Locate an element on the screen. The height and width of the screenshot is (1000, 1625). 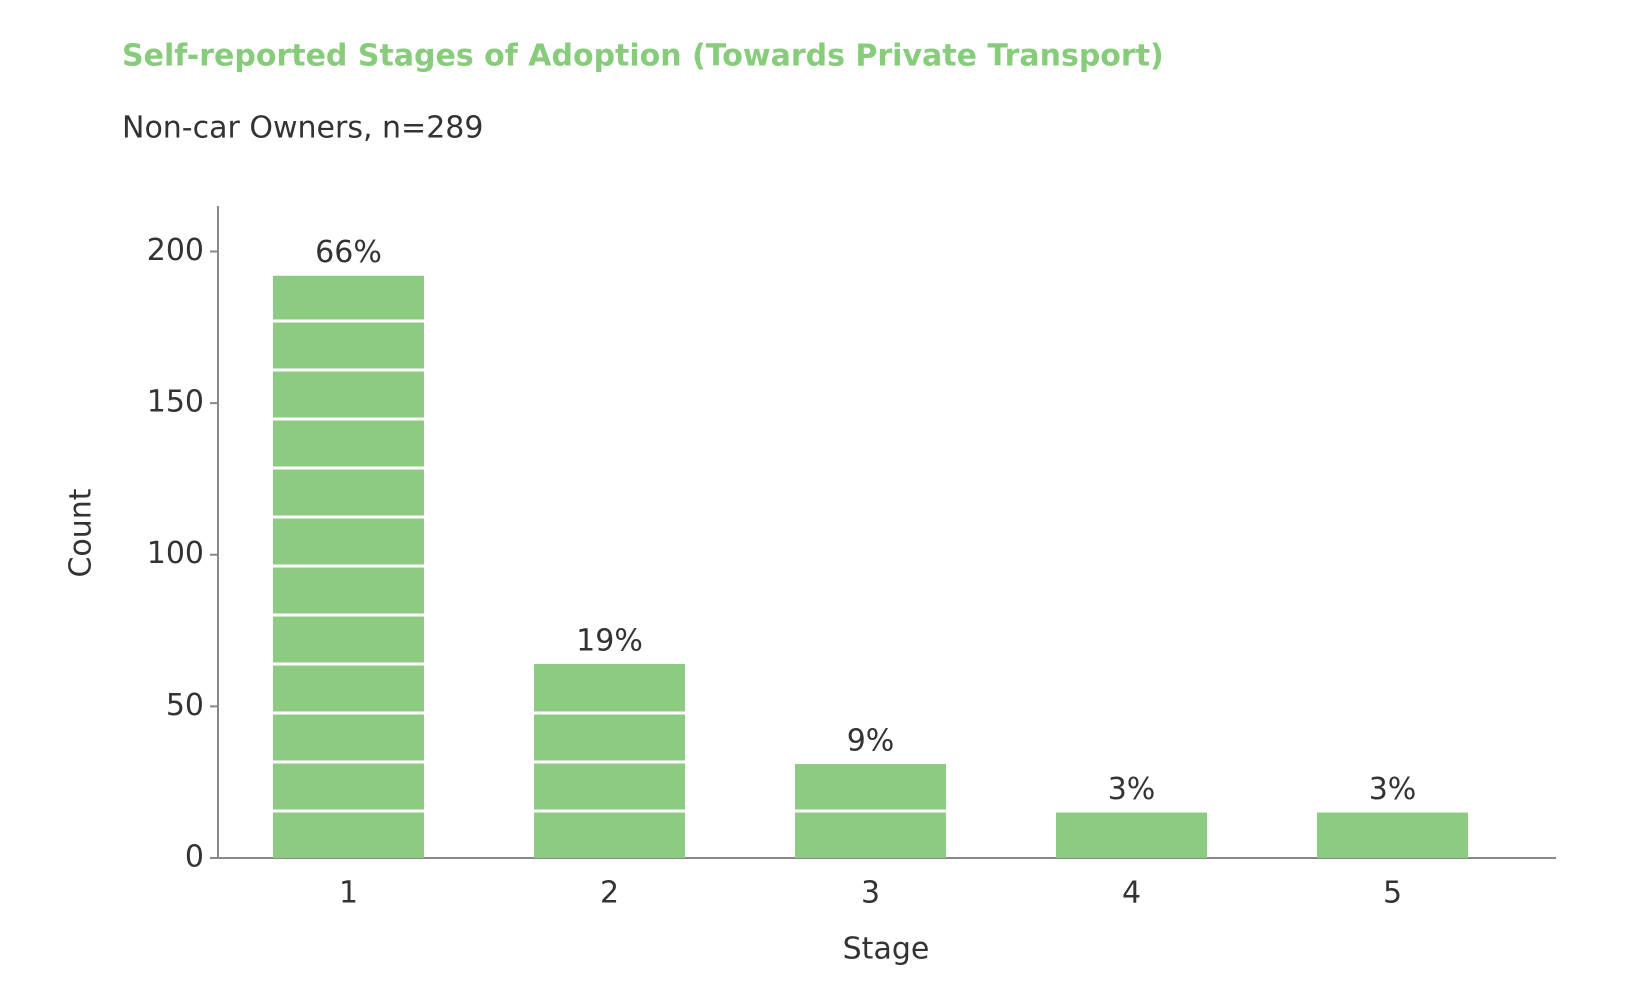
x-tick-label: 4 is located at coordinates (1131, 893).